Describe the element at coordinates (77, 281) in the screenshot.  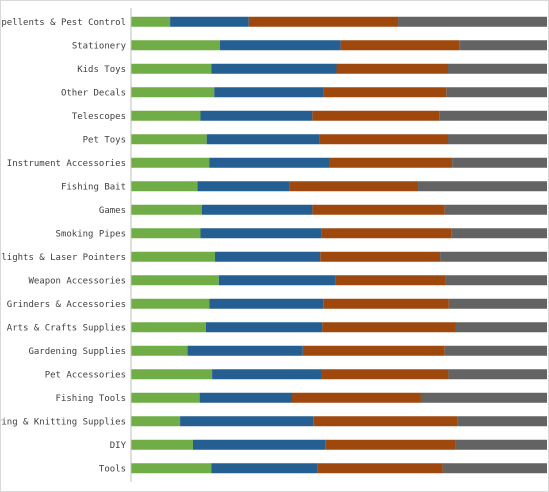
I see `category-label: Weapon Accessories` at that location.